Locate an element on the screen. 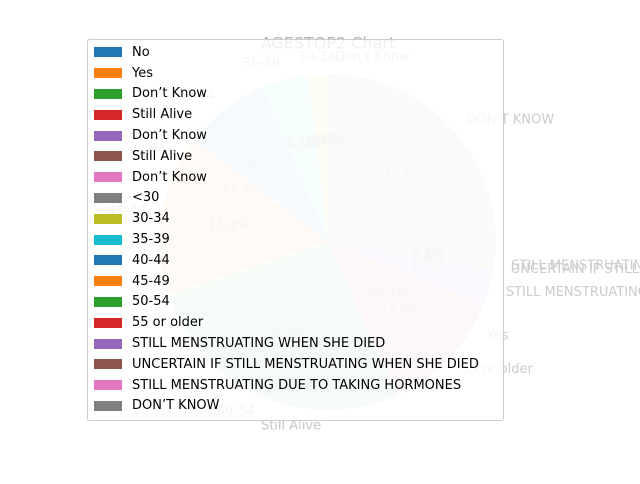 The width and height of the screenshot is (640, 484). legend-label: 55 or older is located at coordinates (168, 323).